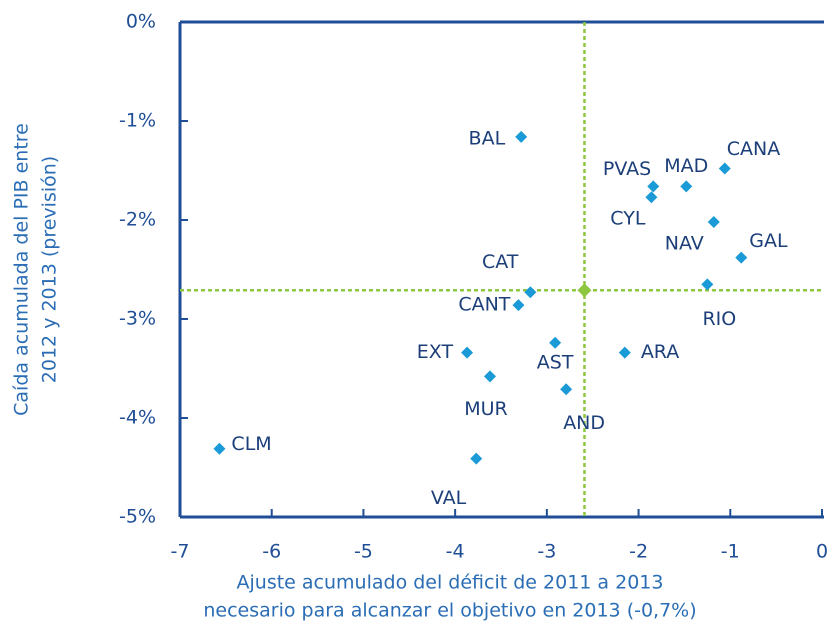  Describe the element at coordinates (363, 552) in the screenshot. I see `x-tick-label: -5` at that location.